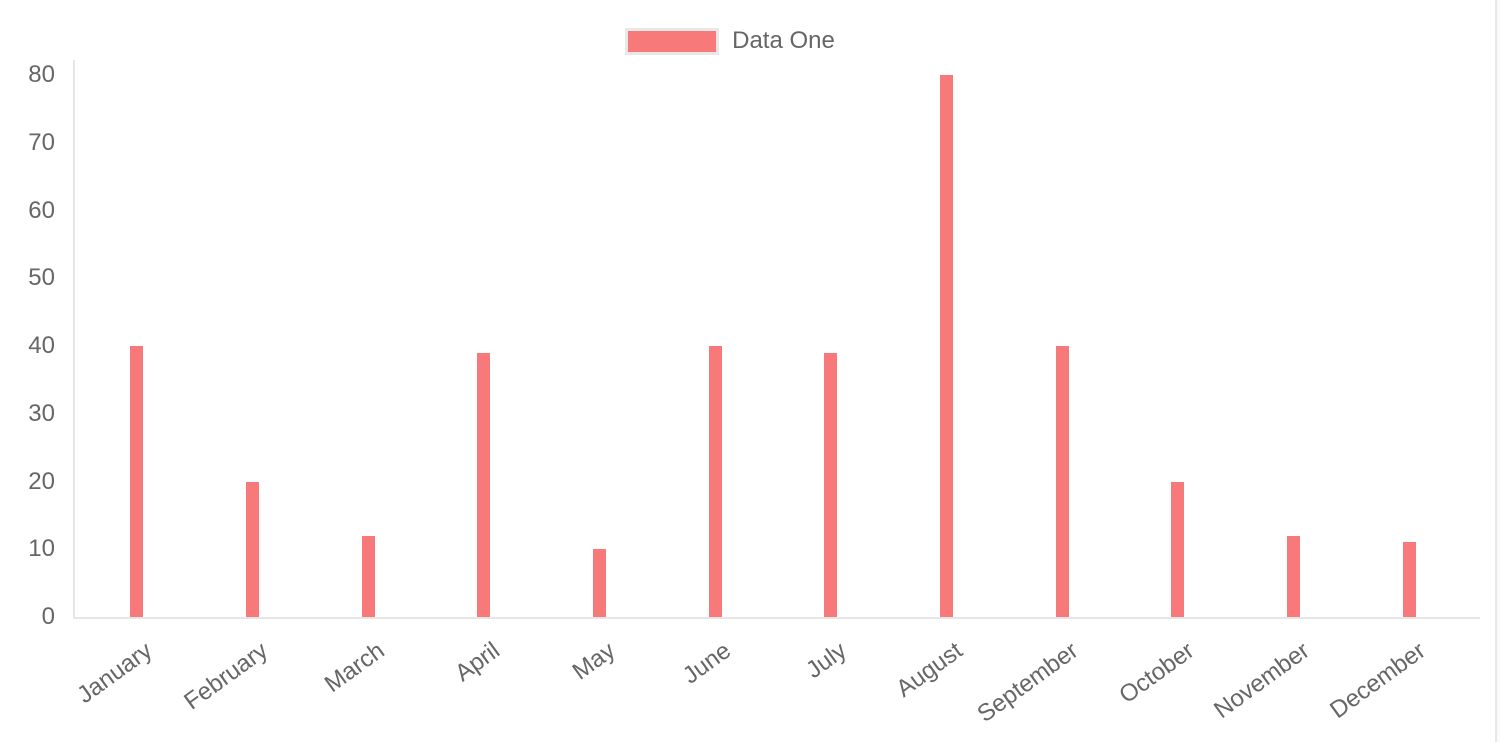 The image size is (1500, 742). What do you see at coordinates (600, 346) in the screenshot?
I see `bar-column-may` at bounding box center [600, 346].